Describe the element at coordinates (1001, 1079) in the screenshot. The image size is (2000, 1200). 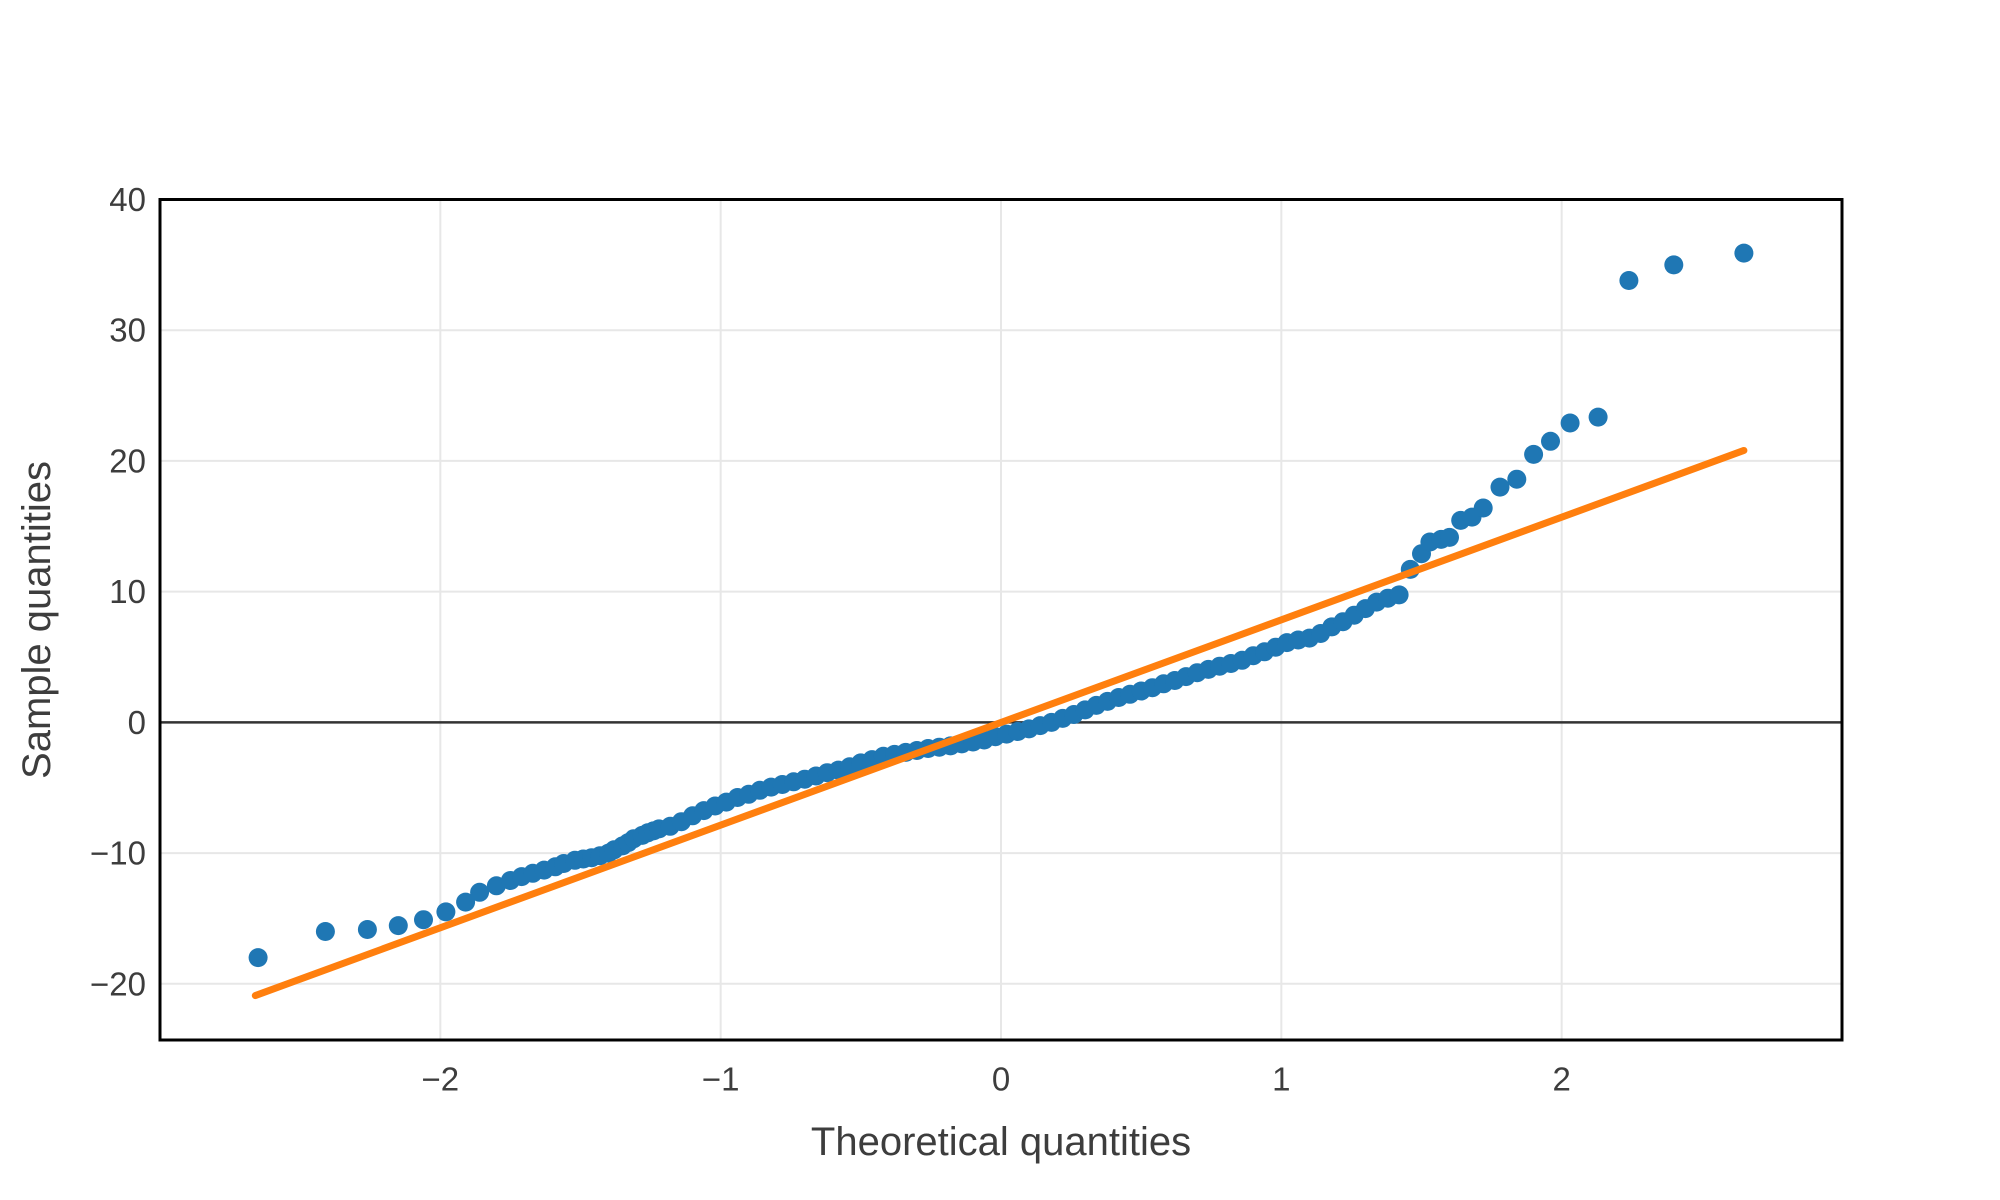
I see `x-tick-label: 0` at that location.